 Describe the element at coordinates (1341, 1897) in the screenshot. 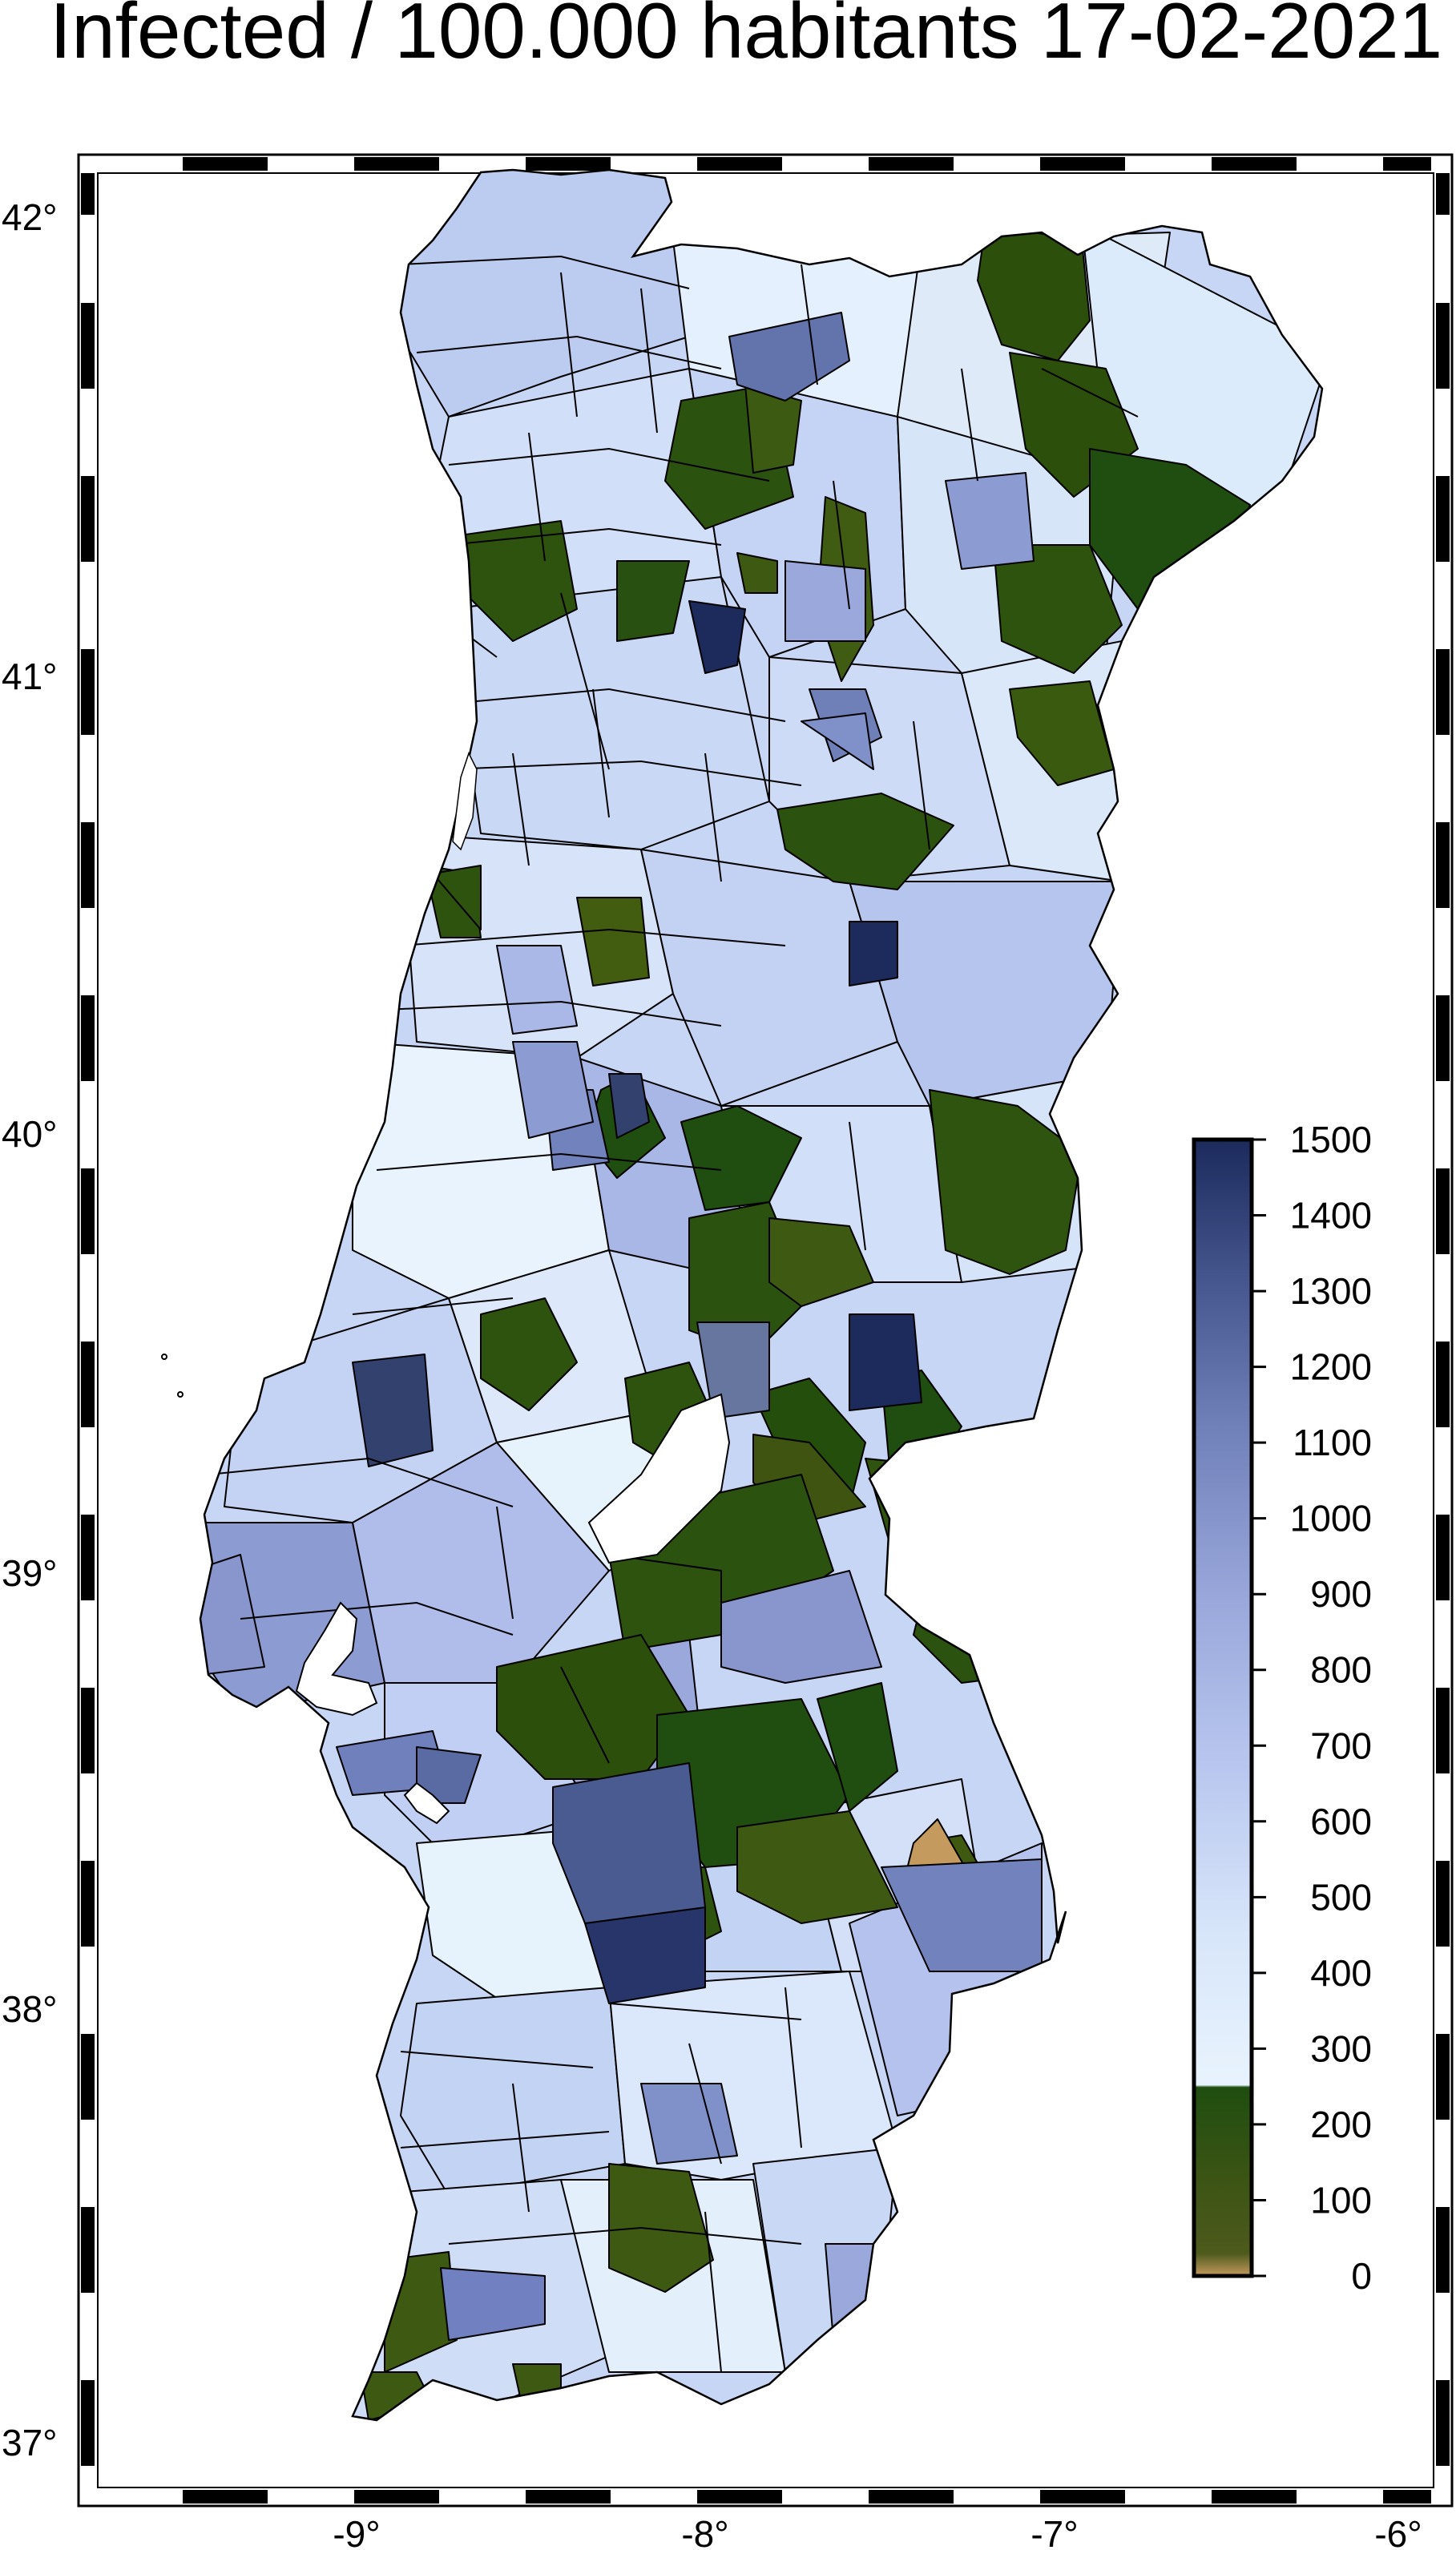

I see `colorbar-tick-label: 500` at that location.